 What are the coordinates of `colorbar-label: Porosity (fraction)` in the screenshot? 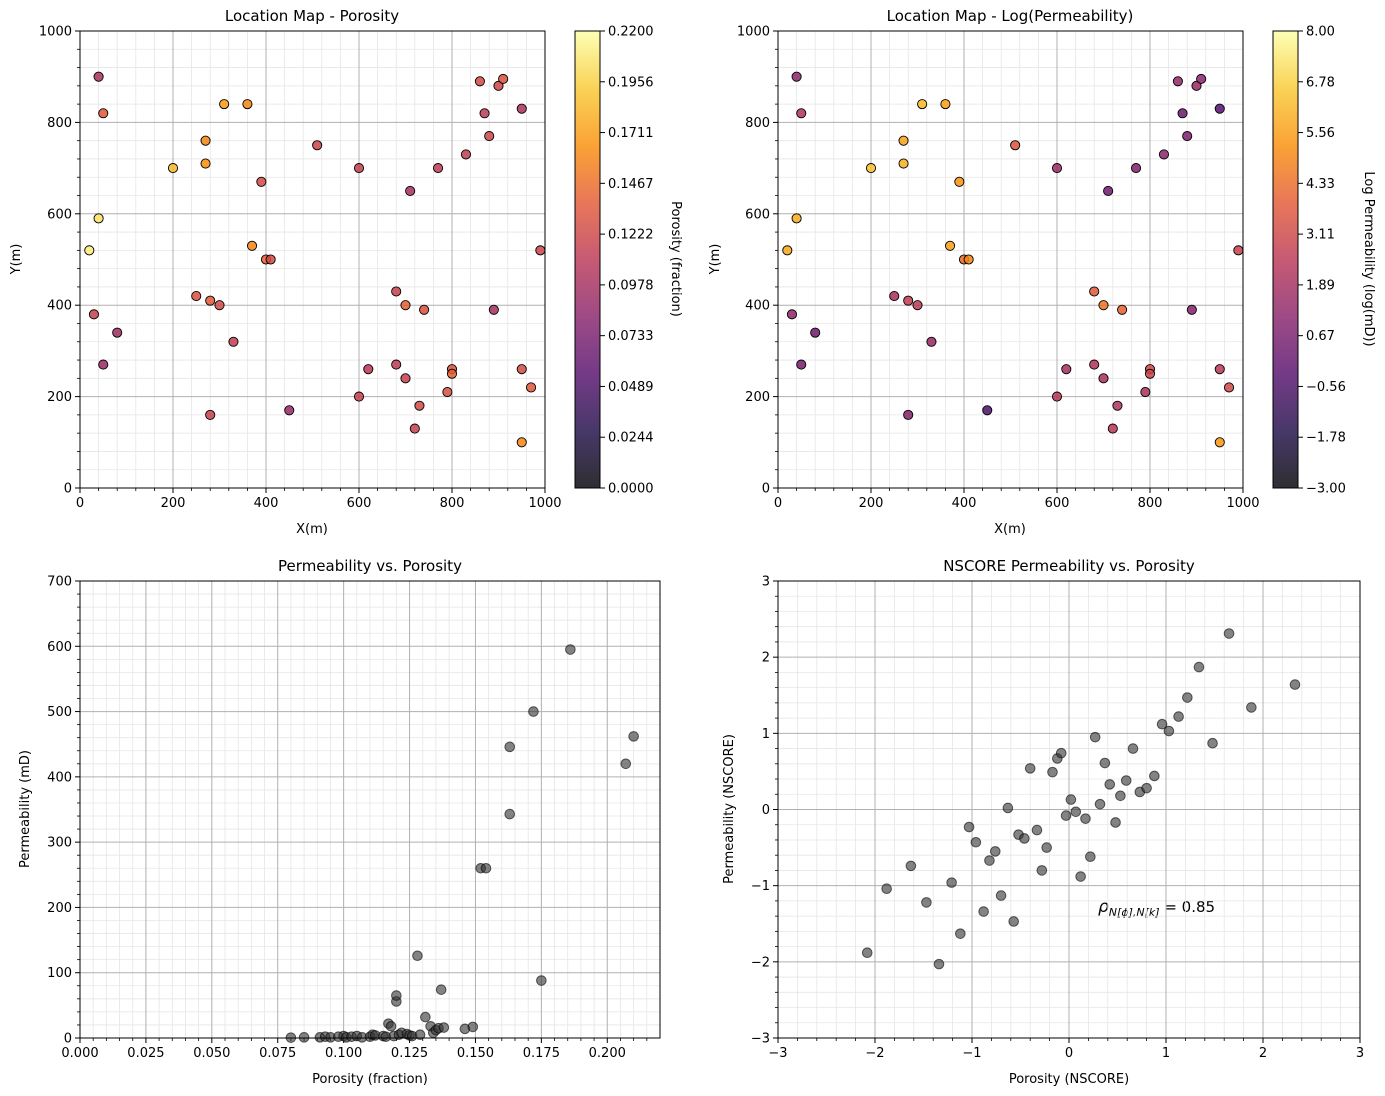 It's located at (675, 259).